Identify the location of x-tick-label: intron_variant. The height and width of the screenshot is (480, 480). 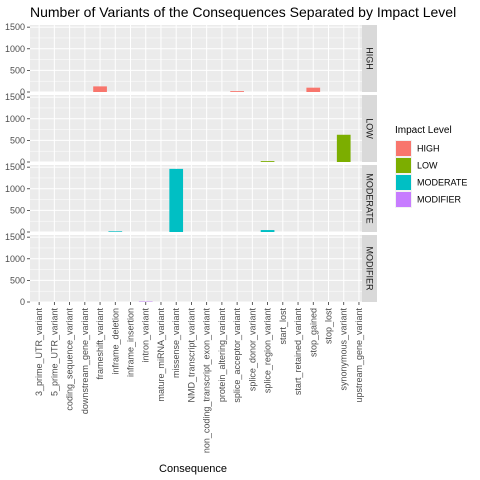
(146, 335).